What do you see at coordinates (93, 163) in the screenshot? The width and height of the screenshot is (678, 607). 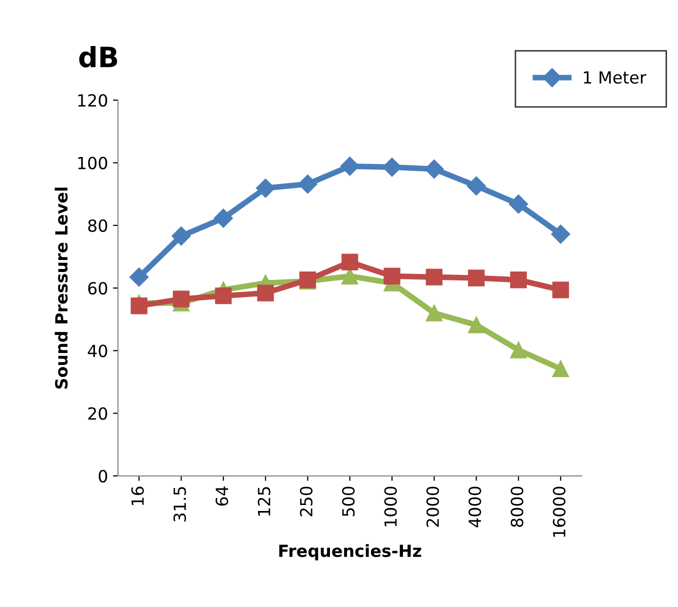 I see `y-tick-label: 100` at bounding box center [93, 163].